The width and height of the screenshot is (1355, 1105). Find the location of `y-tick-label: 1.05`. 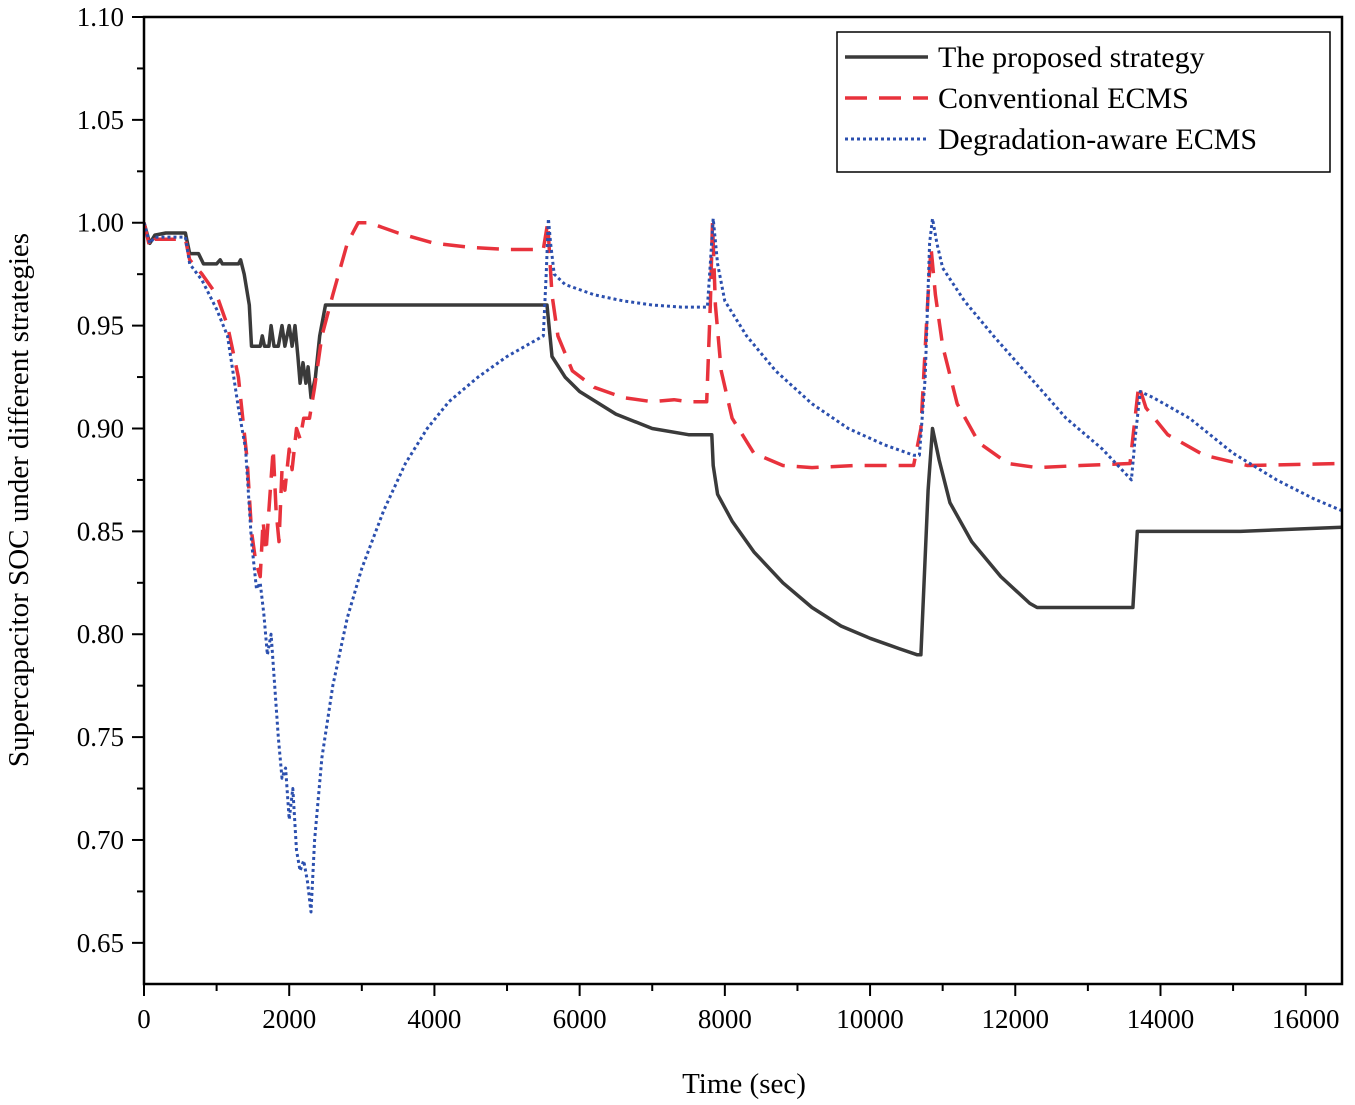

y-tick-label: 1.05 is located at coordinates (100, 120).